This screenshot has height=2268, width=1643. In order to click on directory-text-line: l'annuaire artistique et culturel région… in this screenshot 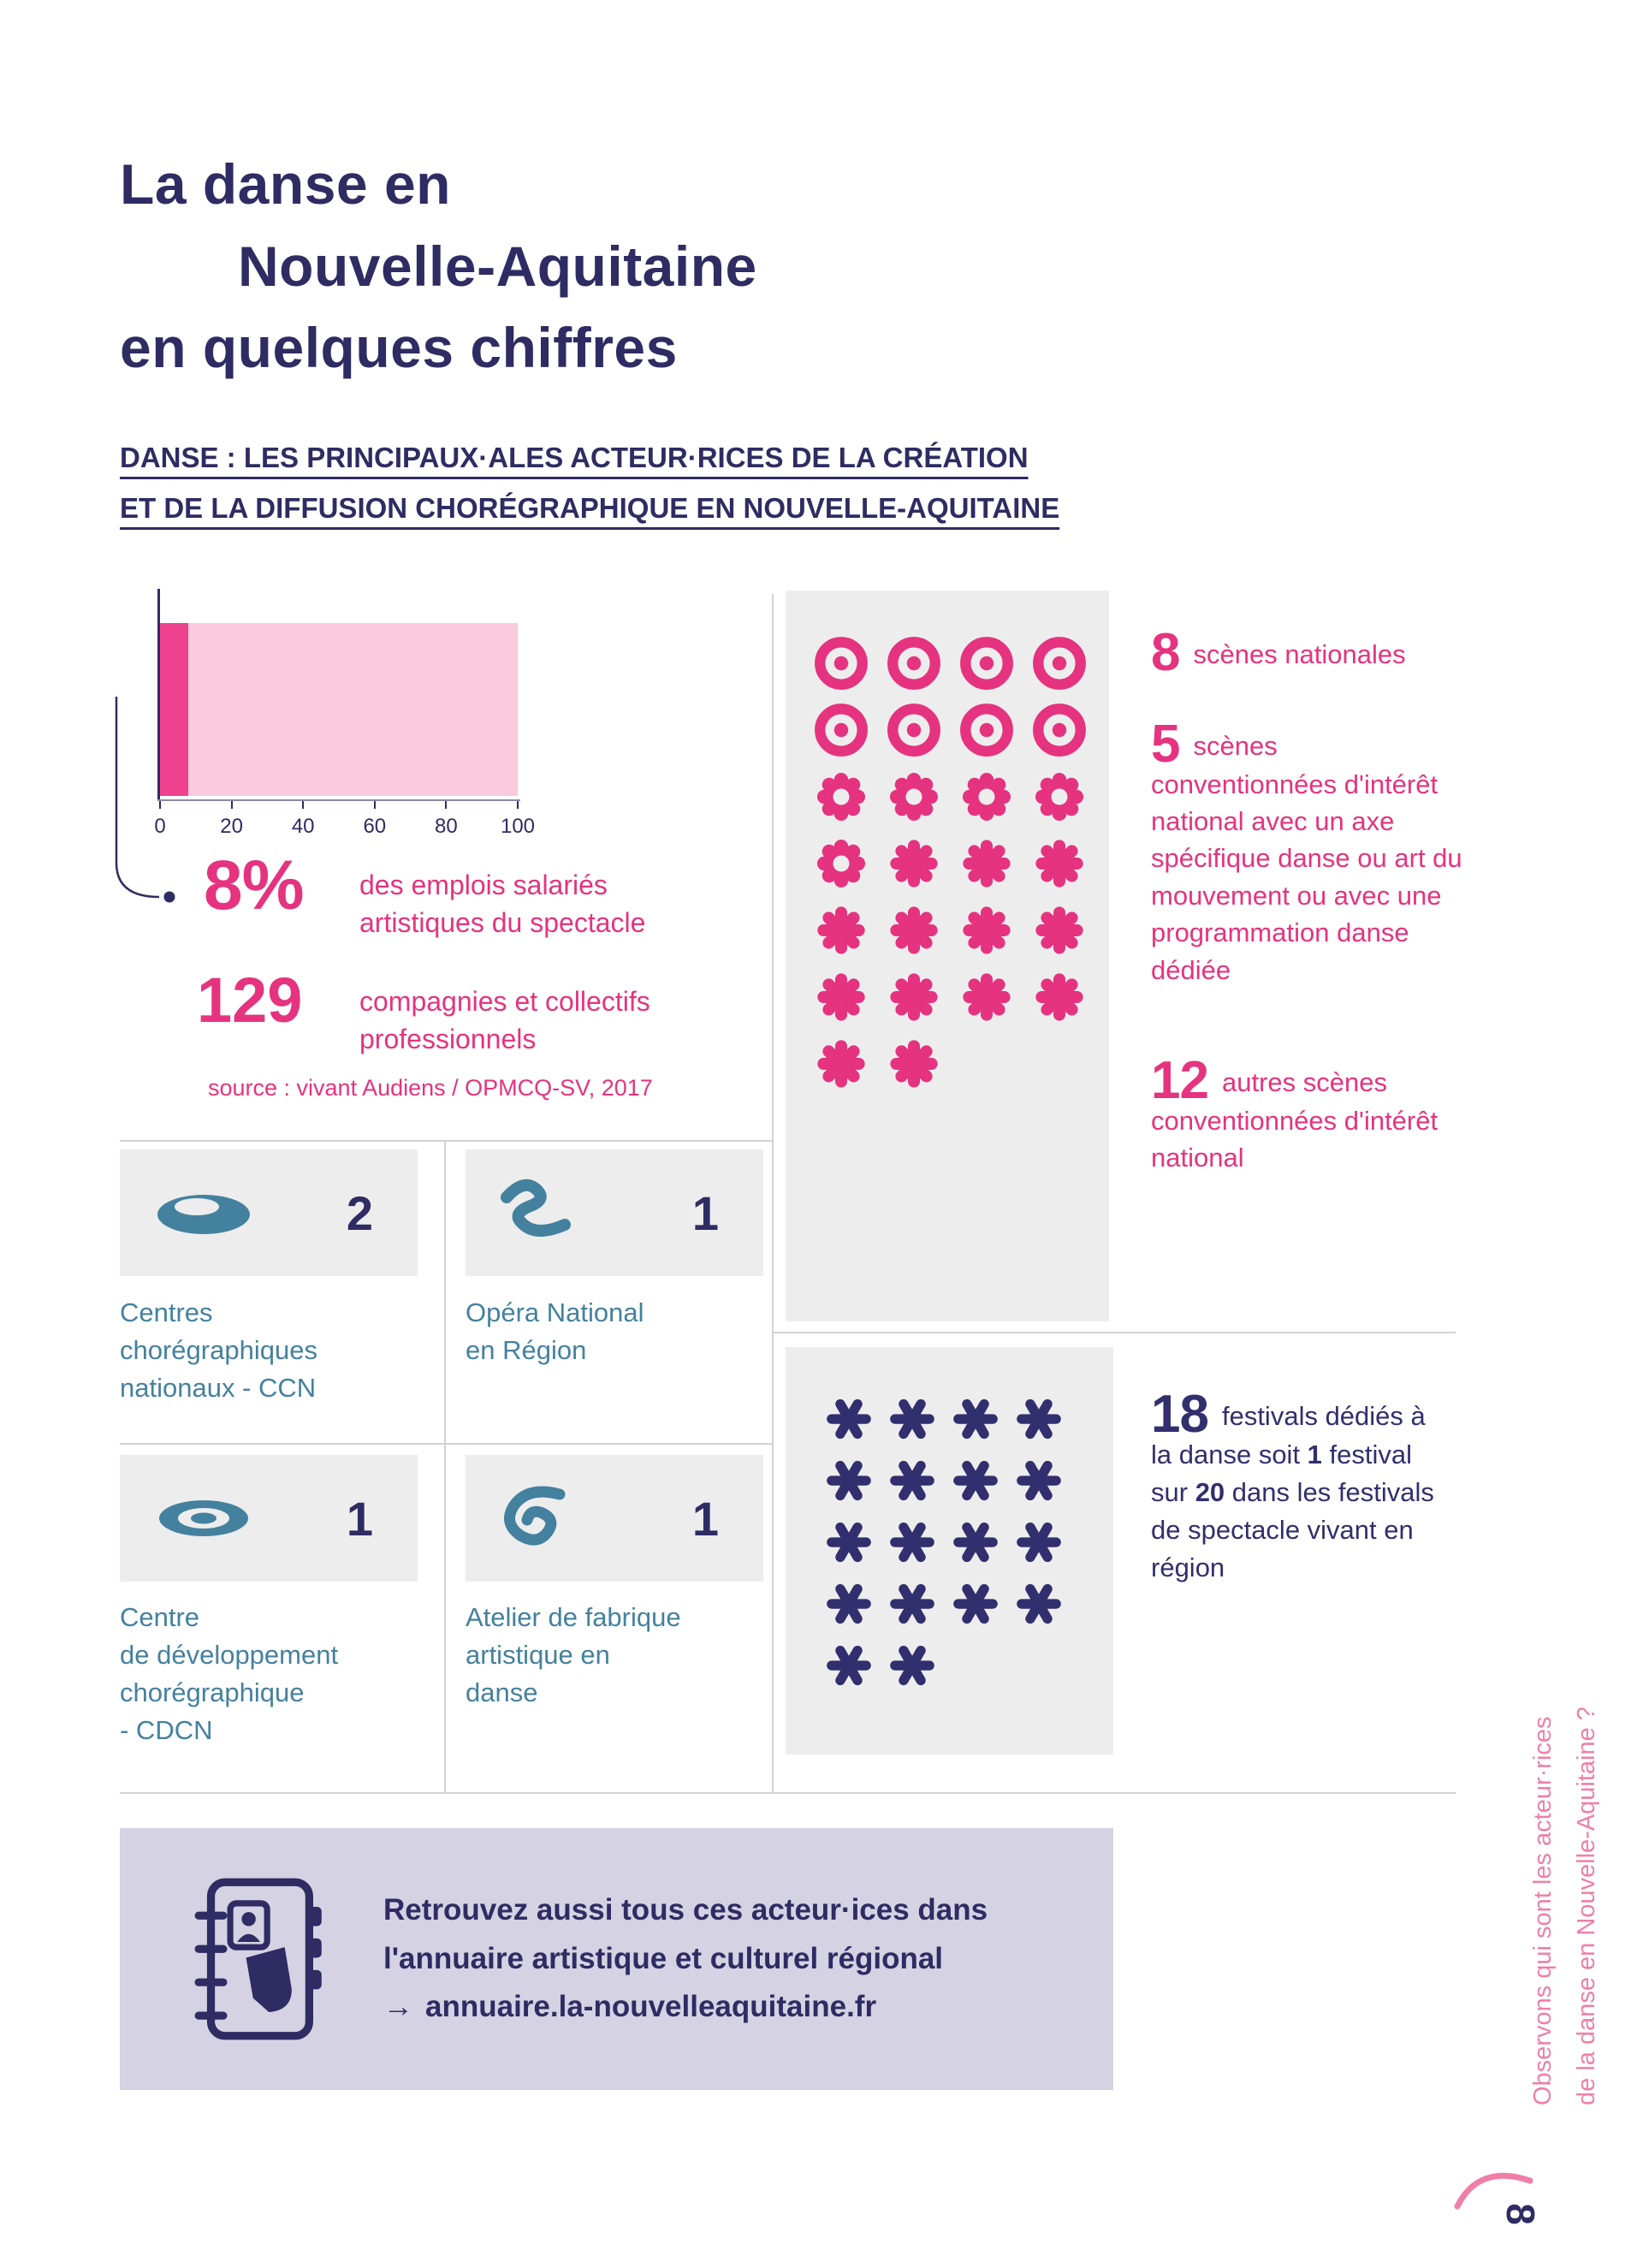, I will do `click(664, 1958)`.